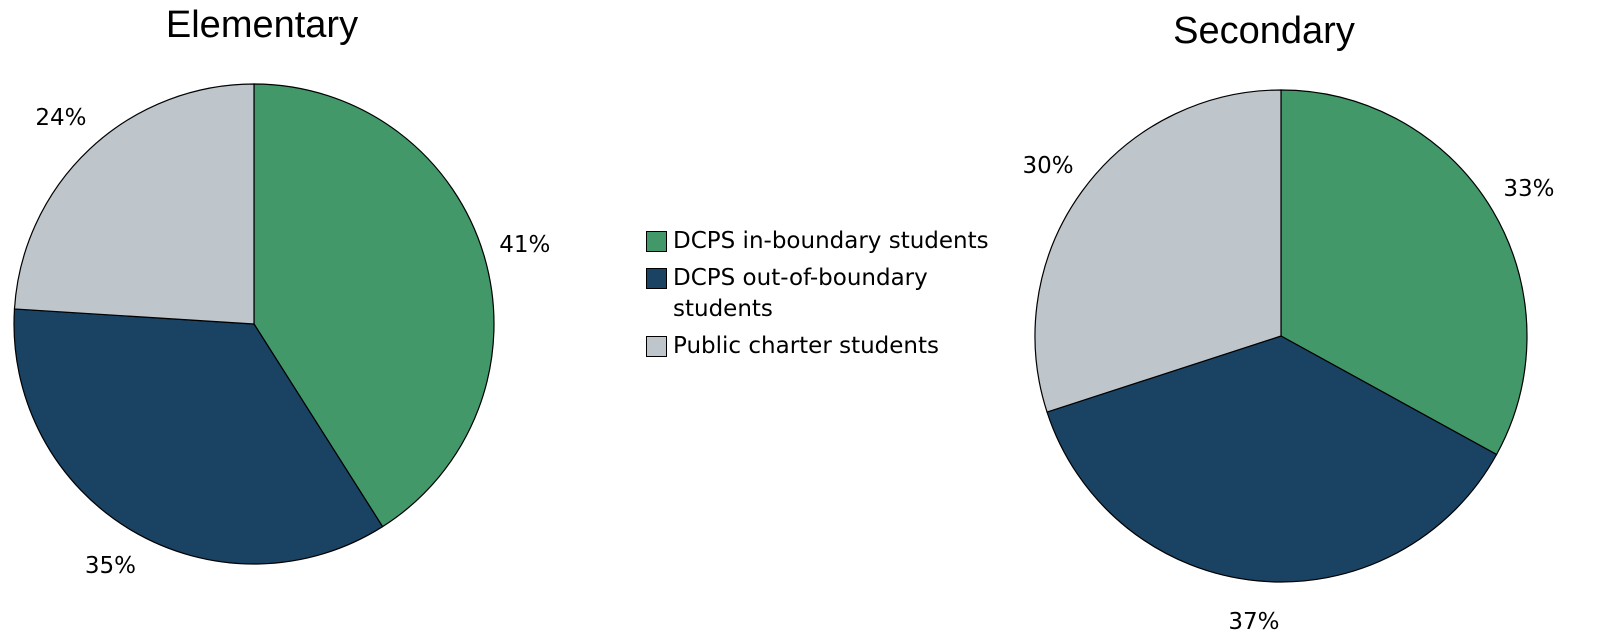 Image resolution: width=1600 pixels, height=635 pixels. Describe the element at coordinates (1253, 622) in the screenshot. I see `data-label: 37%` at that location.